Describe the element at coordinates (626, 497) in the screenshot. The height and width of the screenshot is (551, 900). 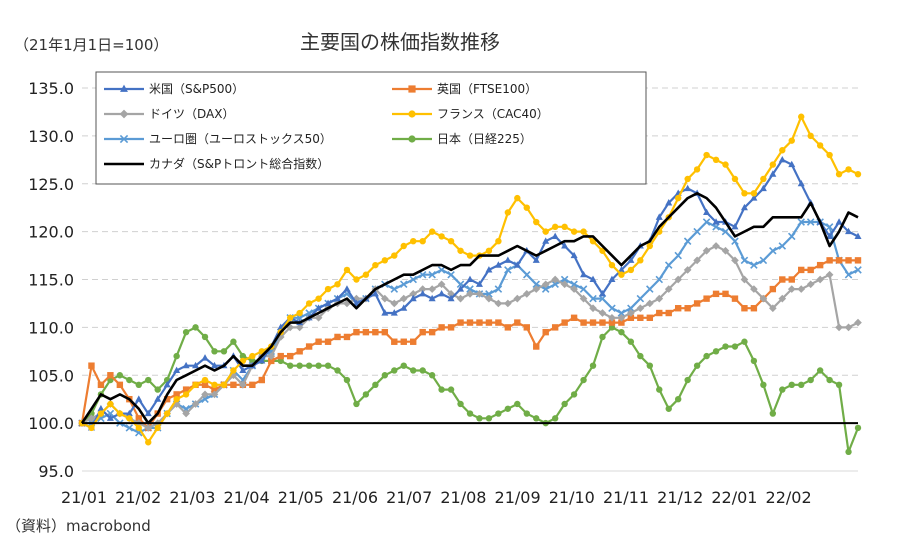
I see `x-tick-label: 21/11` at that location.